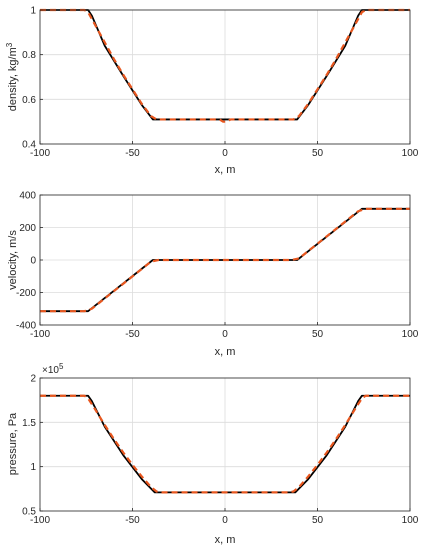 The height and width of the screenshot is (550, 424). What do you see at coordinates (318, 334) in the screenshot?
I see `velocity-x-tick-label: 50` at bounding box center [318, 334].